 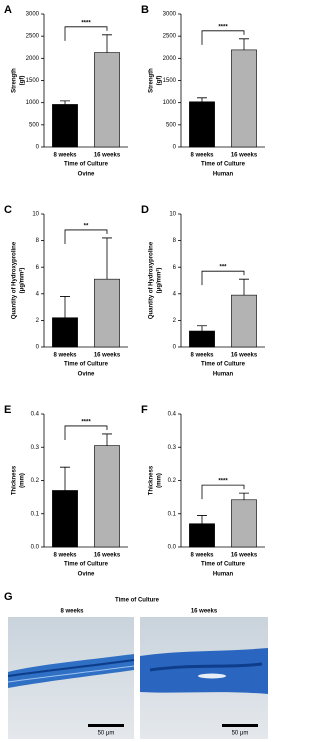 I want to click on panel-label: E, so click(x=7, y=410).